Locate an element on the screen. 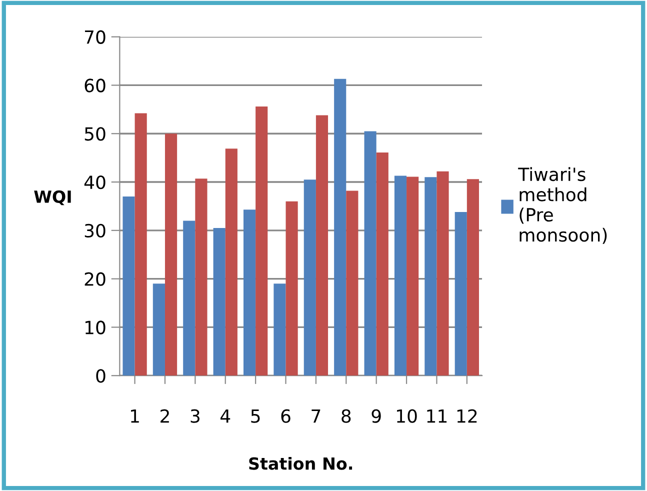 Image resolution: width=647 pixels, height=491 pixels. x-tick-label: 3 is located at coordinates (195, 416).